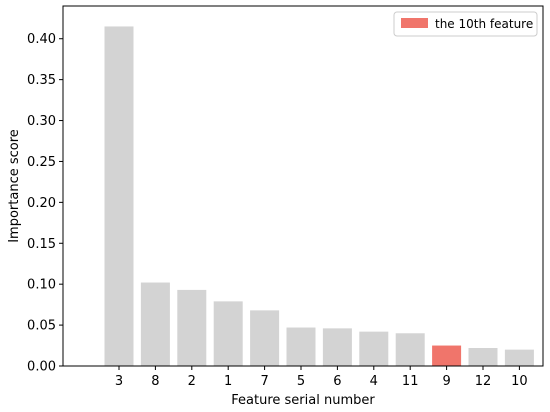  I want to click on y-tick-label: 0.15, so click(41, 244).